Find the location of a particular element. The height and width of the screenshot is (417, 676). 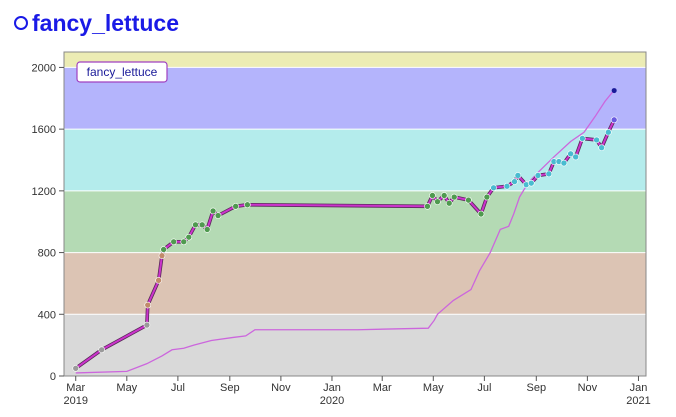

chart-legend: fancy_lettuce is located at coordinates (122, 72).